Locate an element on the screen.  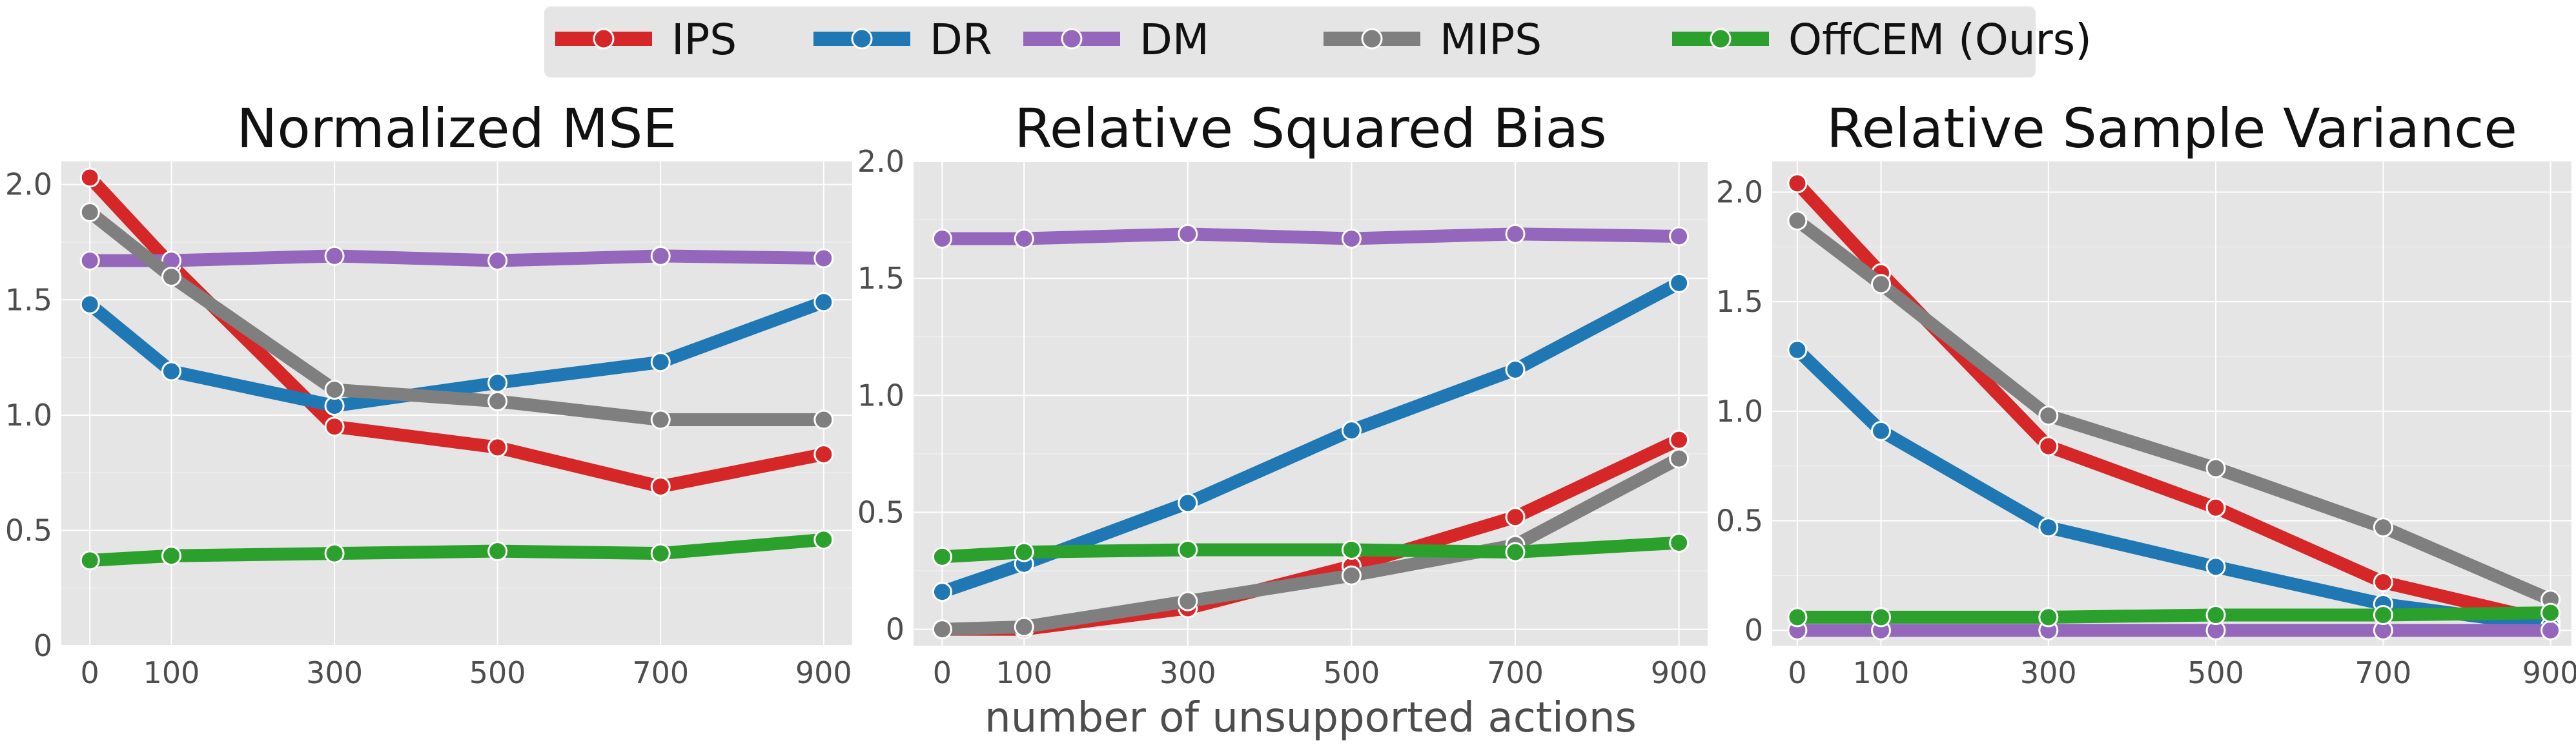
legend-label: IPS is located at coordinates (704, 40).